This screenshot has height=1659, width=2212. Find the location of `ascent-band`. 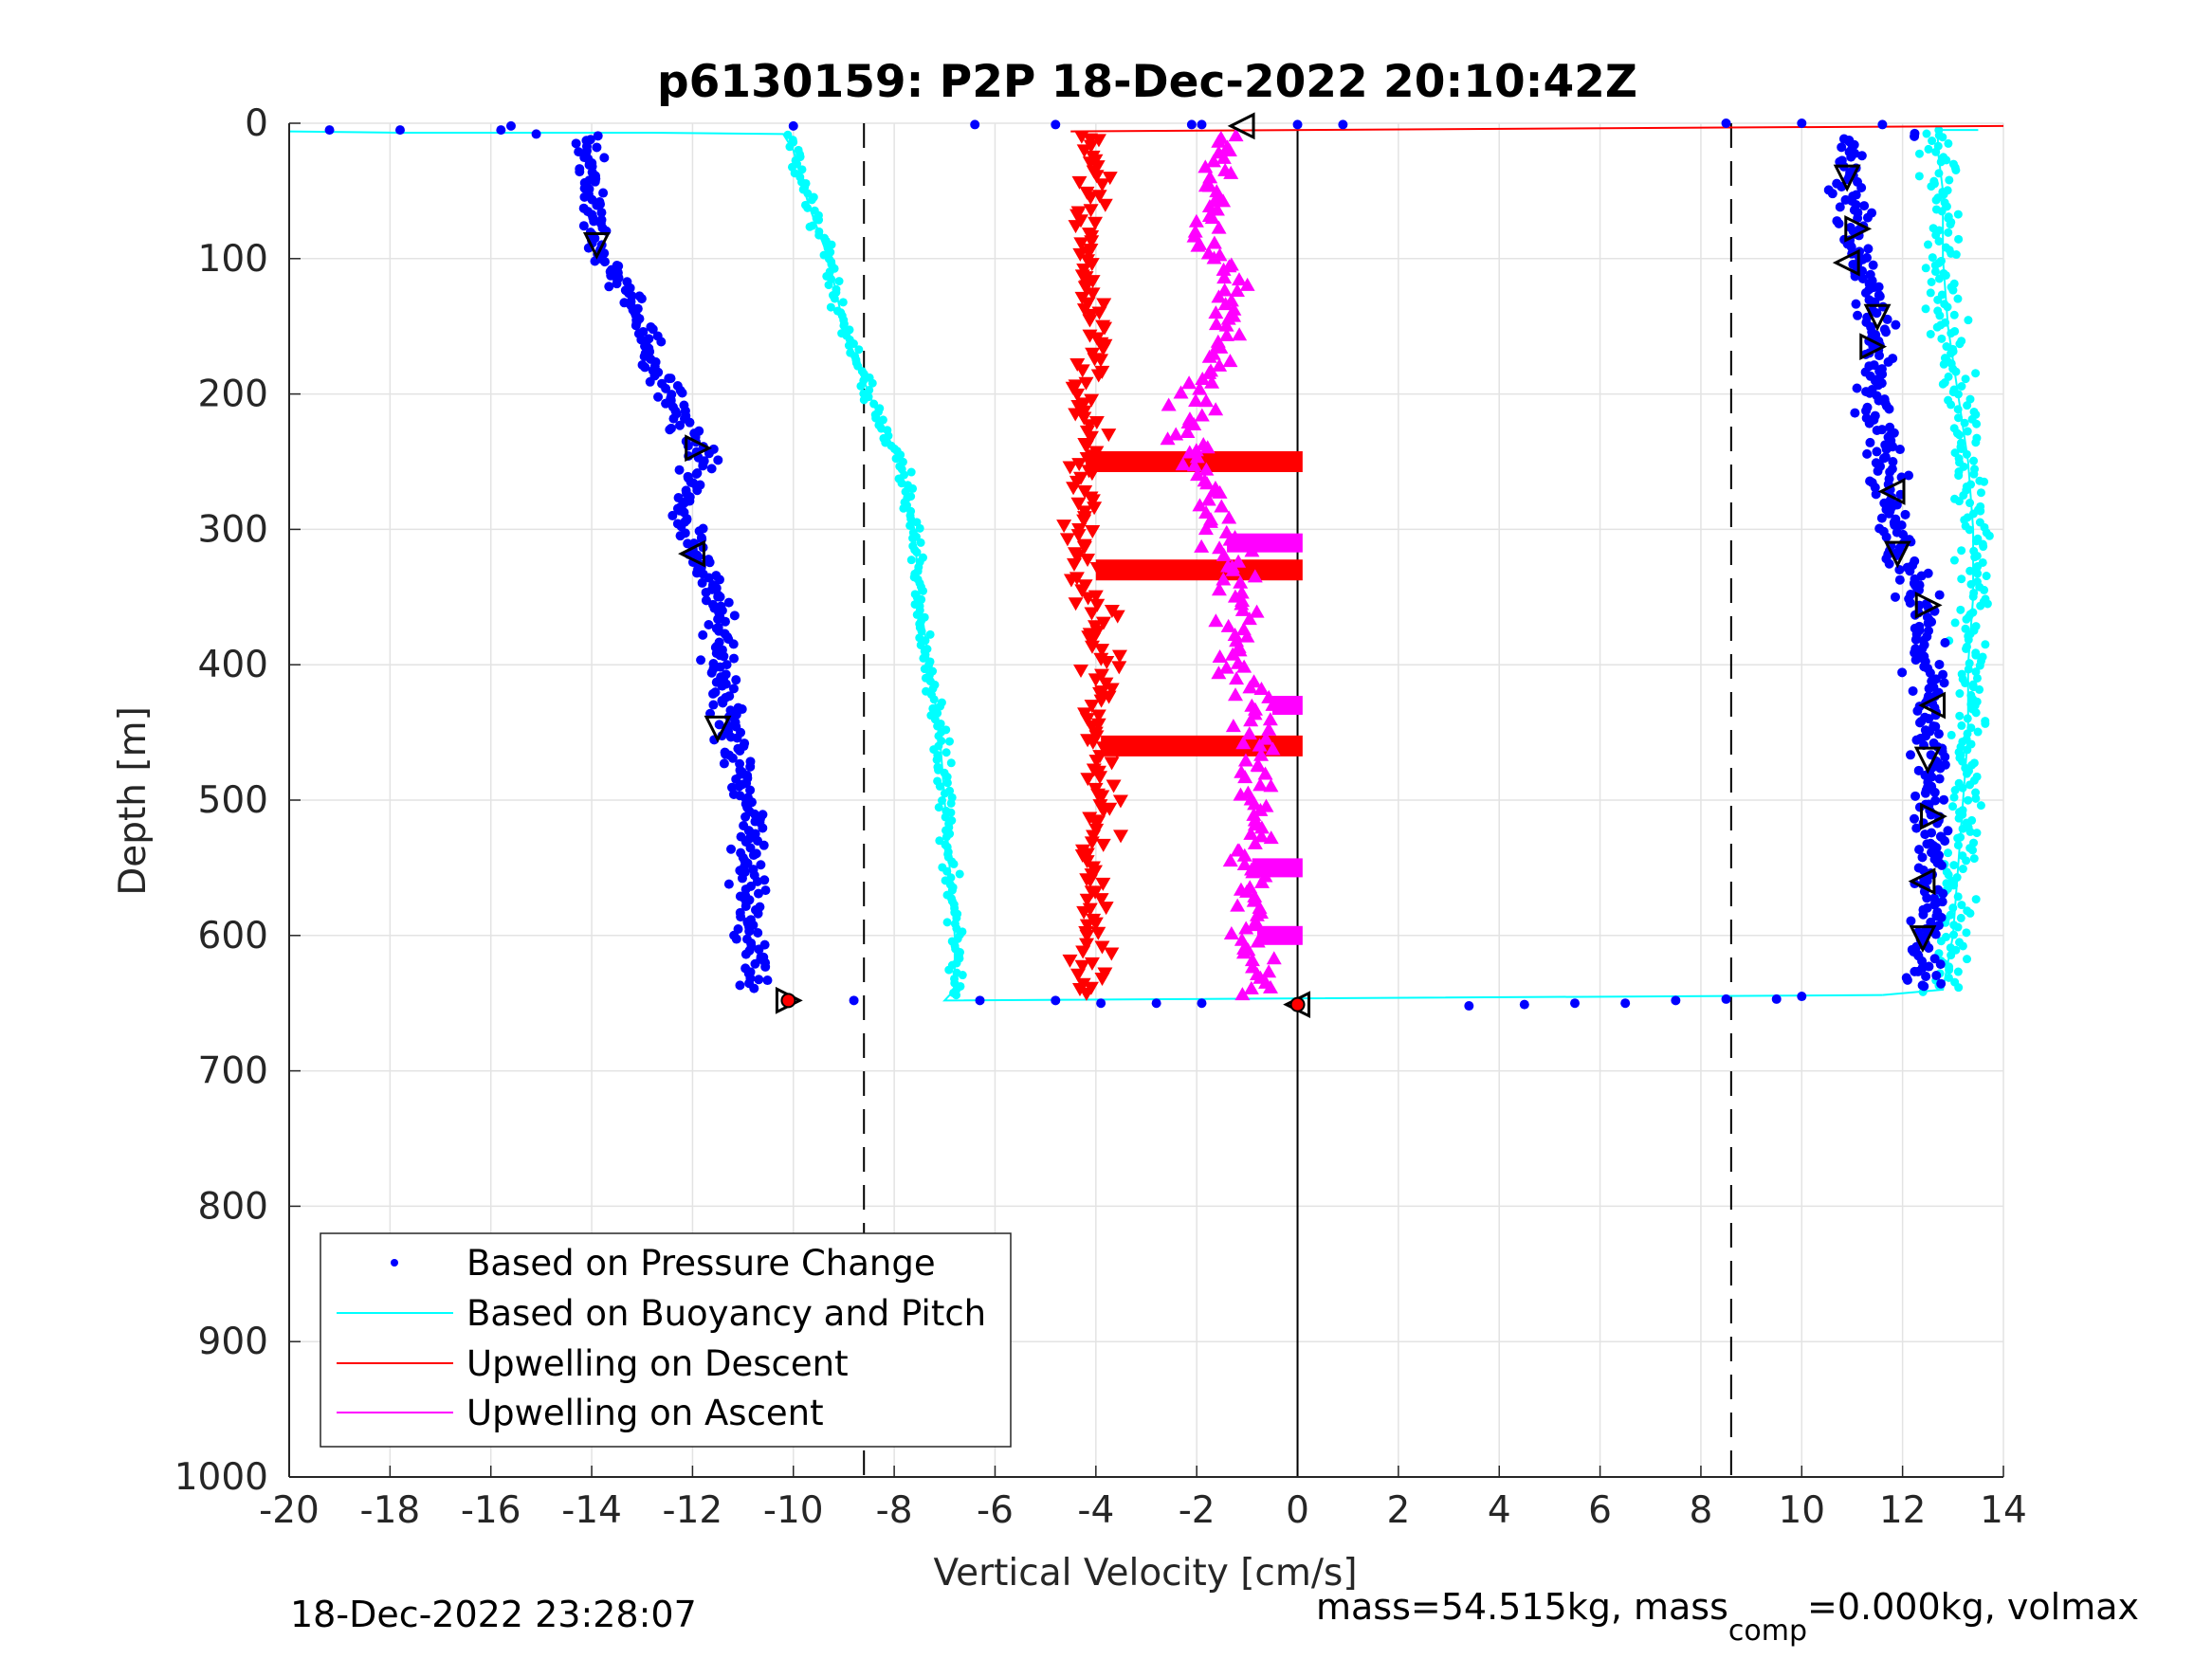

ascent-band is located at coordinates (1279, 935).